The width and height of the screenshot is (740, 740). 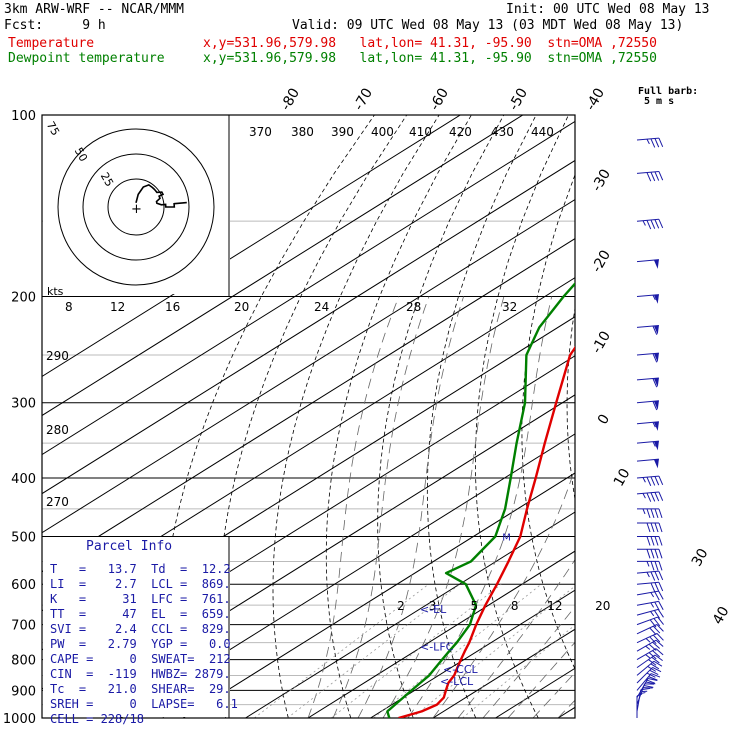 What do you see at coordinates (55, 25) in the screenshot?
I see `forecast-hour: Fcst: 9 h` at bounding box center [55, 25].